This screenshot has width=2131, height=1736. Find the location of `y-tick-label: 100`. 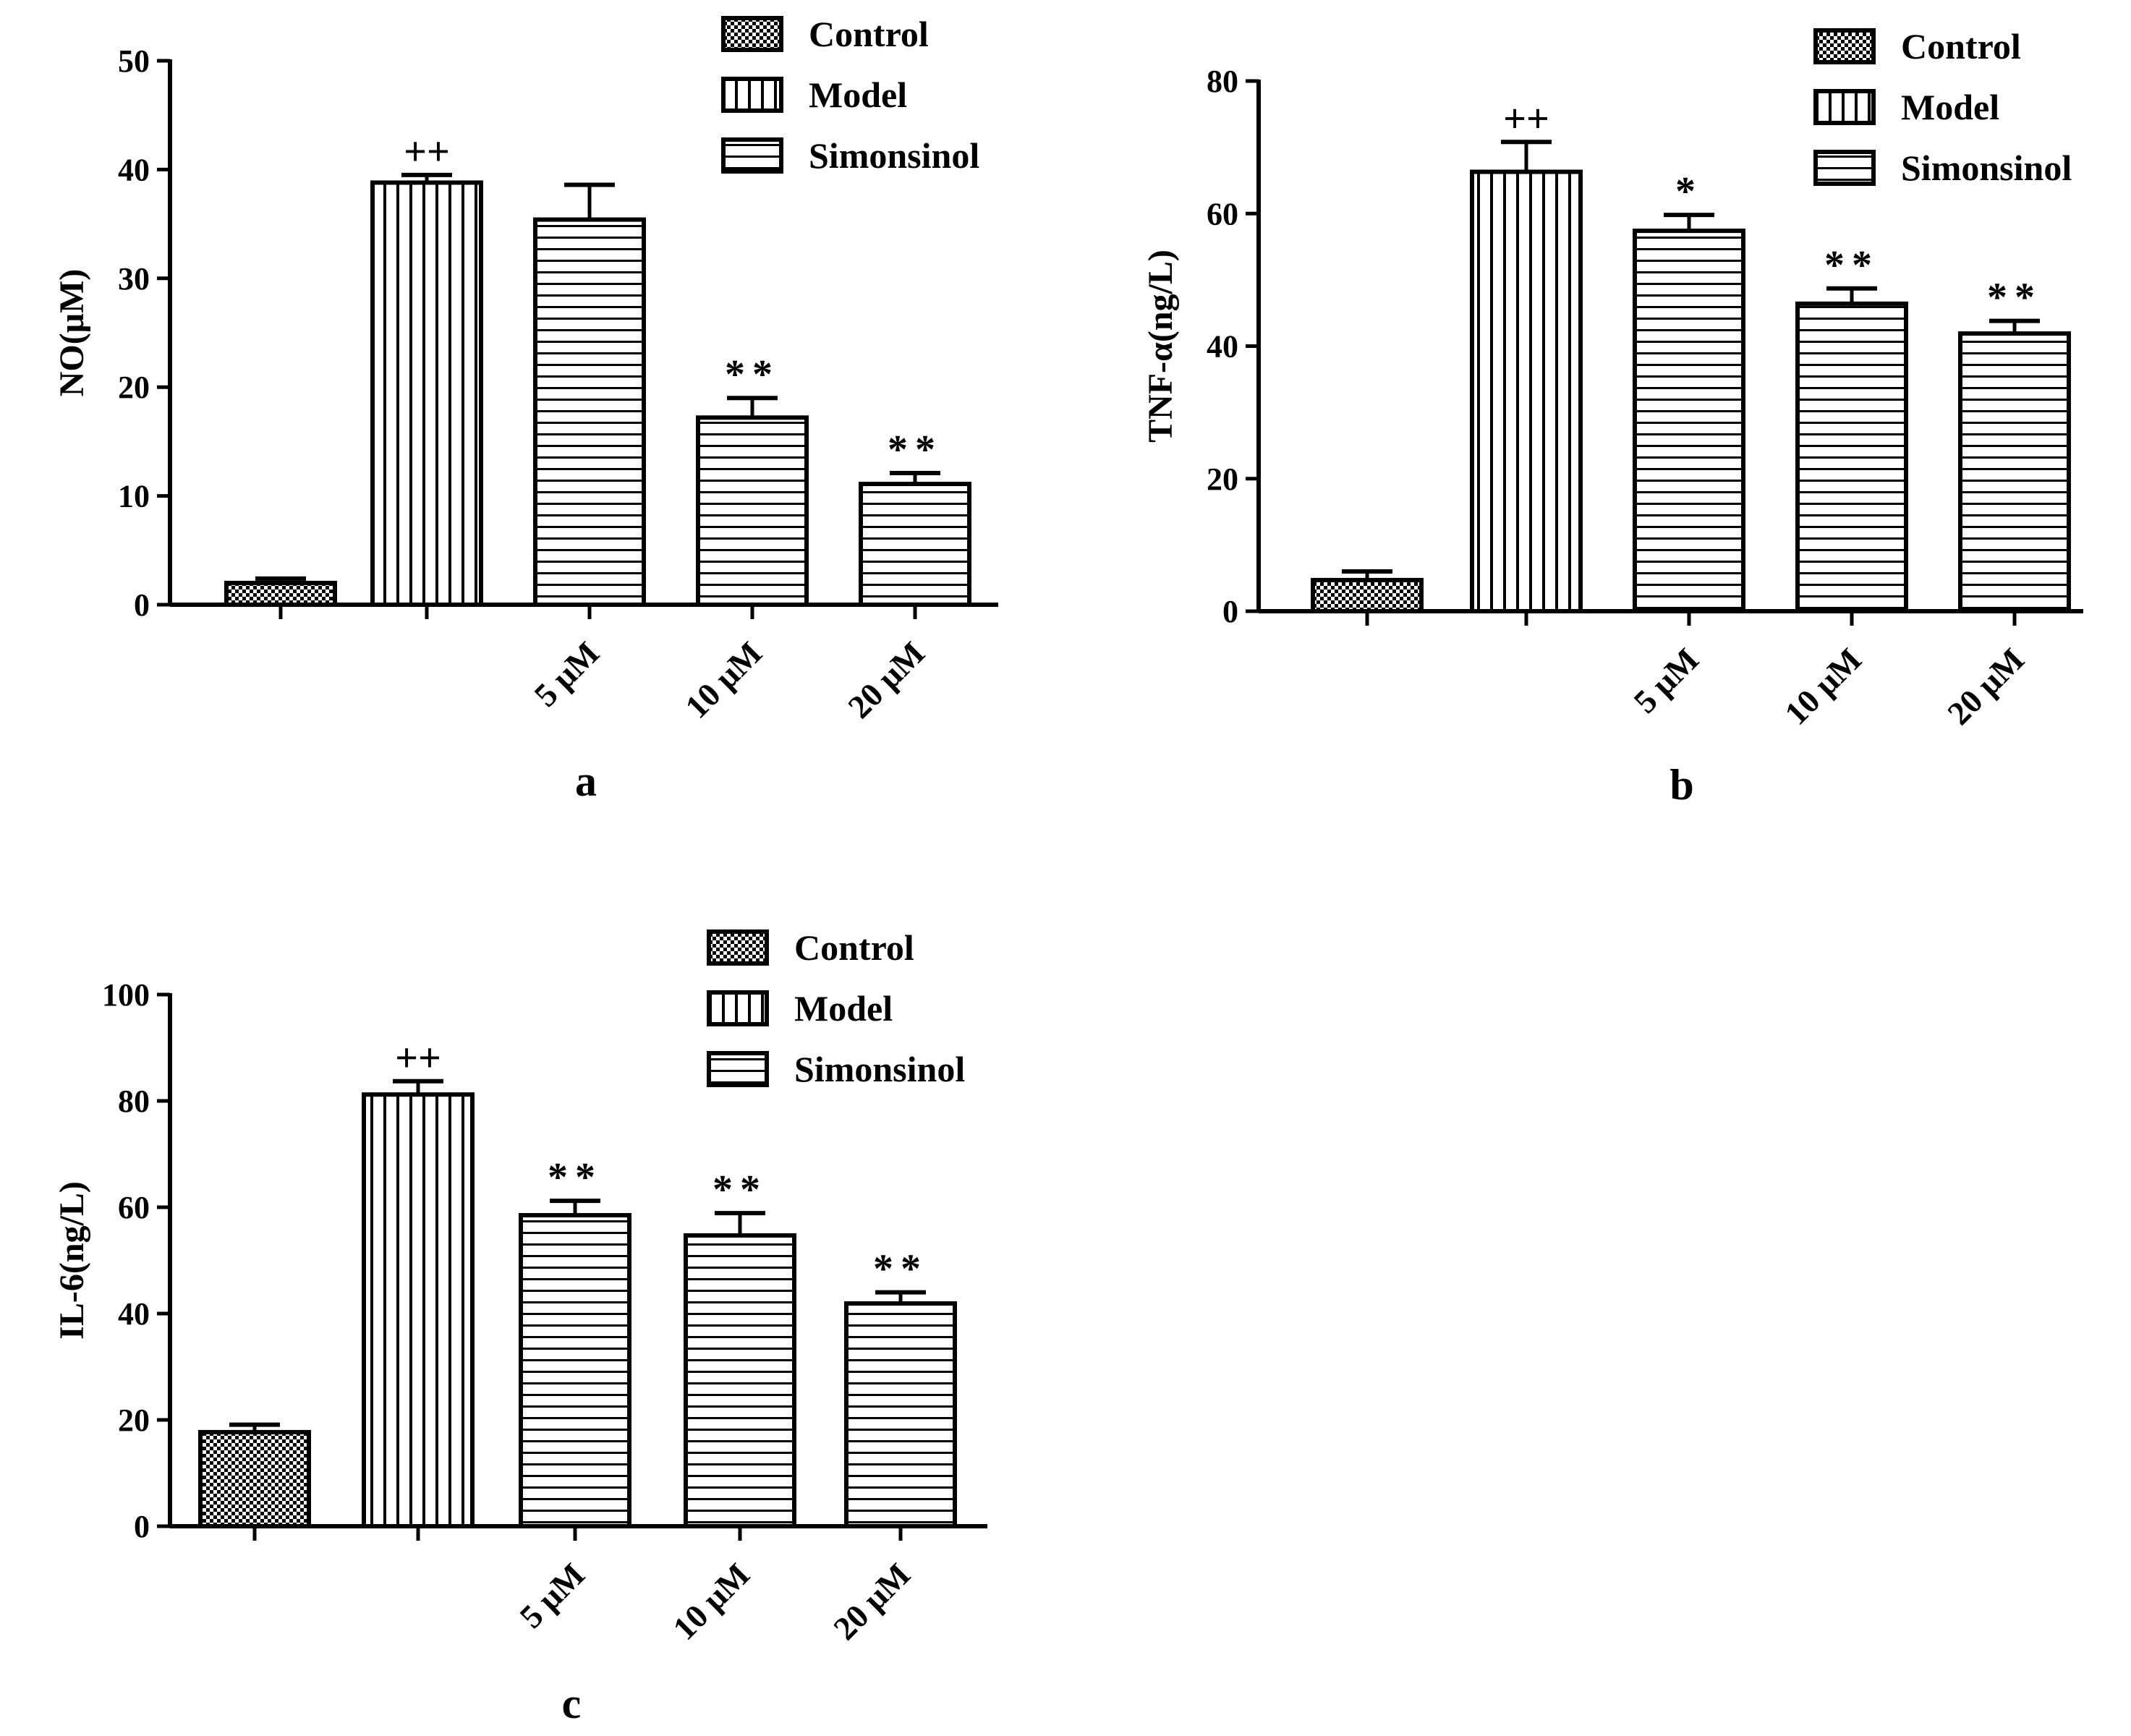

y-tick-label: 100 is located at coordinates (126, 995).